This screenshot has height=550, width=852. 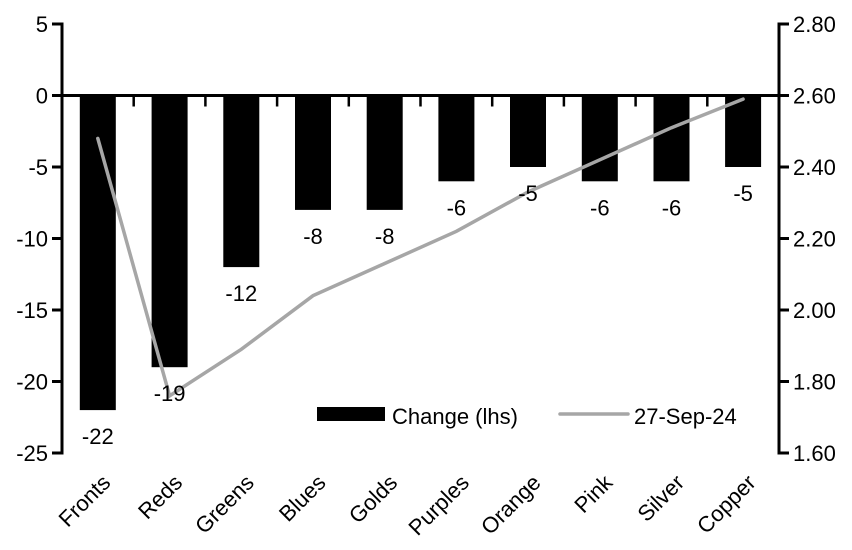 What do you see at coordinates (241, 293) in the screenshot?
I see `data-label-greens: -12` at bounding box center [241, 293].